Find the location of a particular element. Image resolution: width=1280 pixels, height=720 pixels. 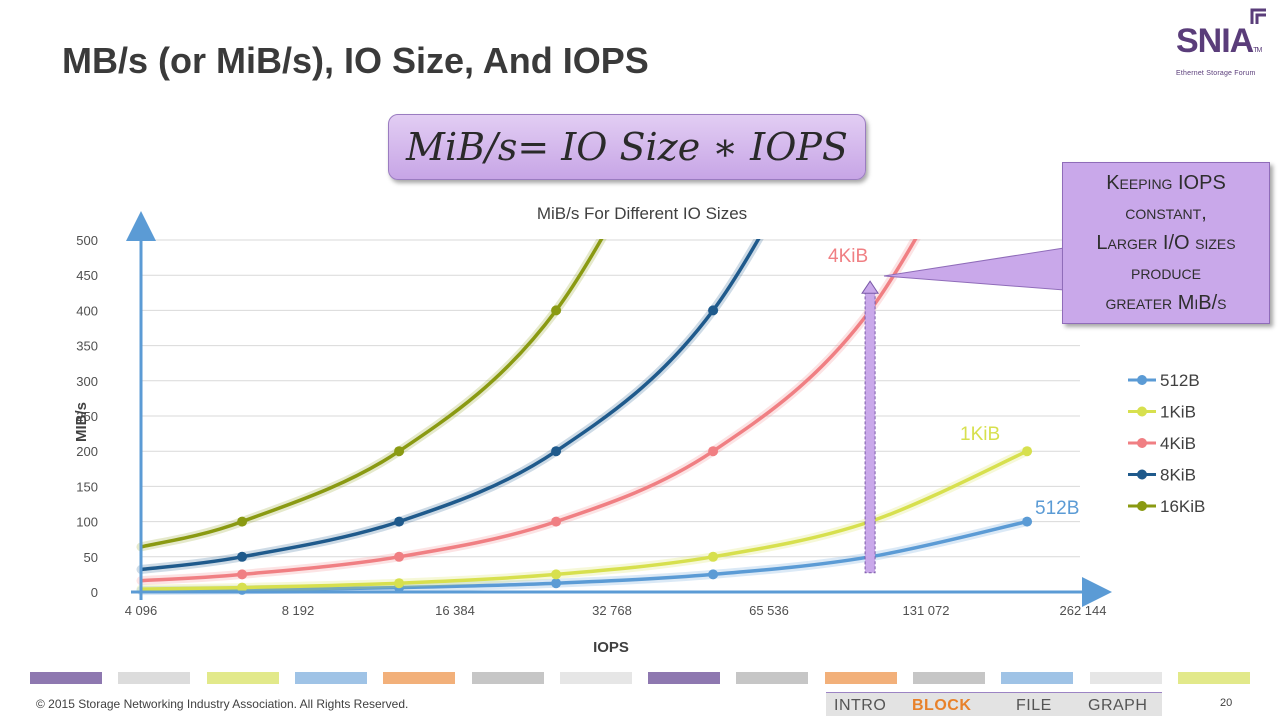

nav-item-intro: INTRO is located at coordinates (860, 705).